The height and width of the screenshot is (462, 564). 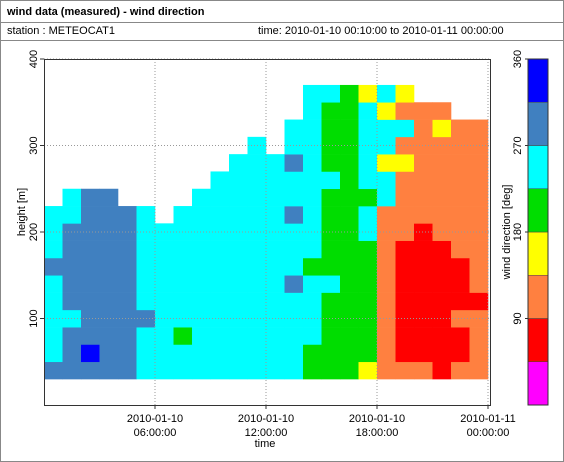 What do you see at coordinates (487, 419) in the screenshot?
I see `x-tick-label: 2010-01-11` at bounding box center [487, 419].